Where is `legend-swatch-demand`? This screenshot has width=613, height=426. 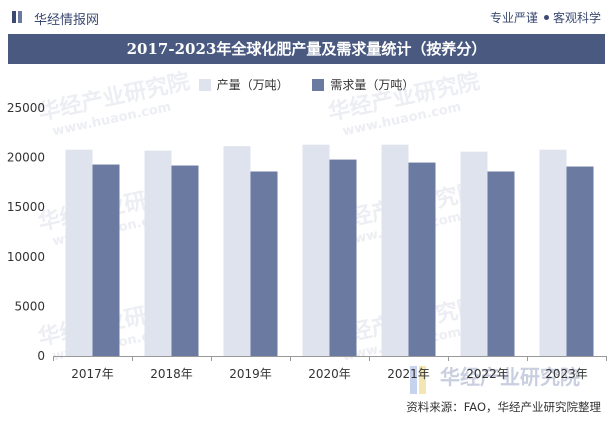
legend-swatch-demand is located at coordinates (318, 85).